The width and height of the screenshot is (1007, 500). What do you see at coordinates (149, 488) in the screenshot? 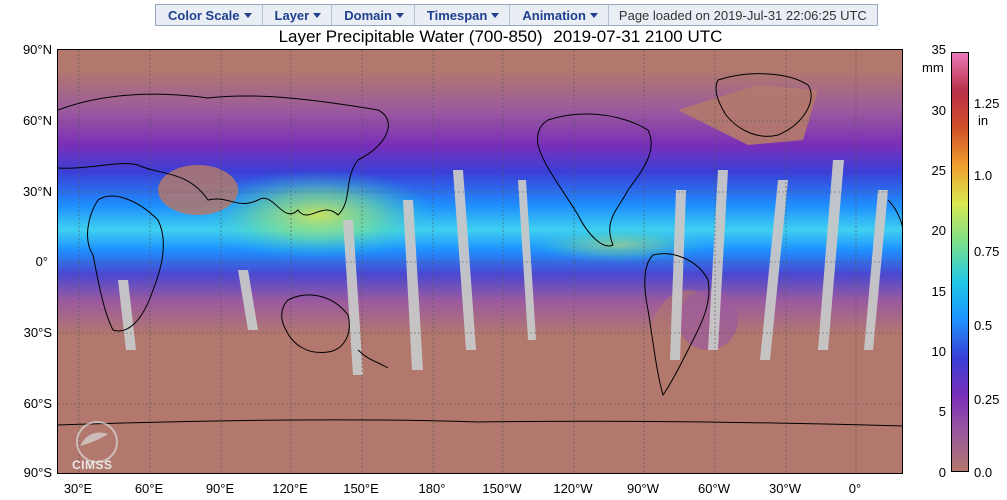
I see `lon-label-60e: 60°E` at bounding box center [149, 488].